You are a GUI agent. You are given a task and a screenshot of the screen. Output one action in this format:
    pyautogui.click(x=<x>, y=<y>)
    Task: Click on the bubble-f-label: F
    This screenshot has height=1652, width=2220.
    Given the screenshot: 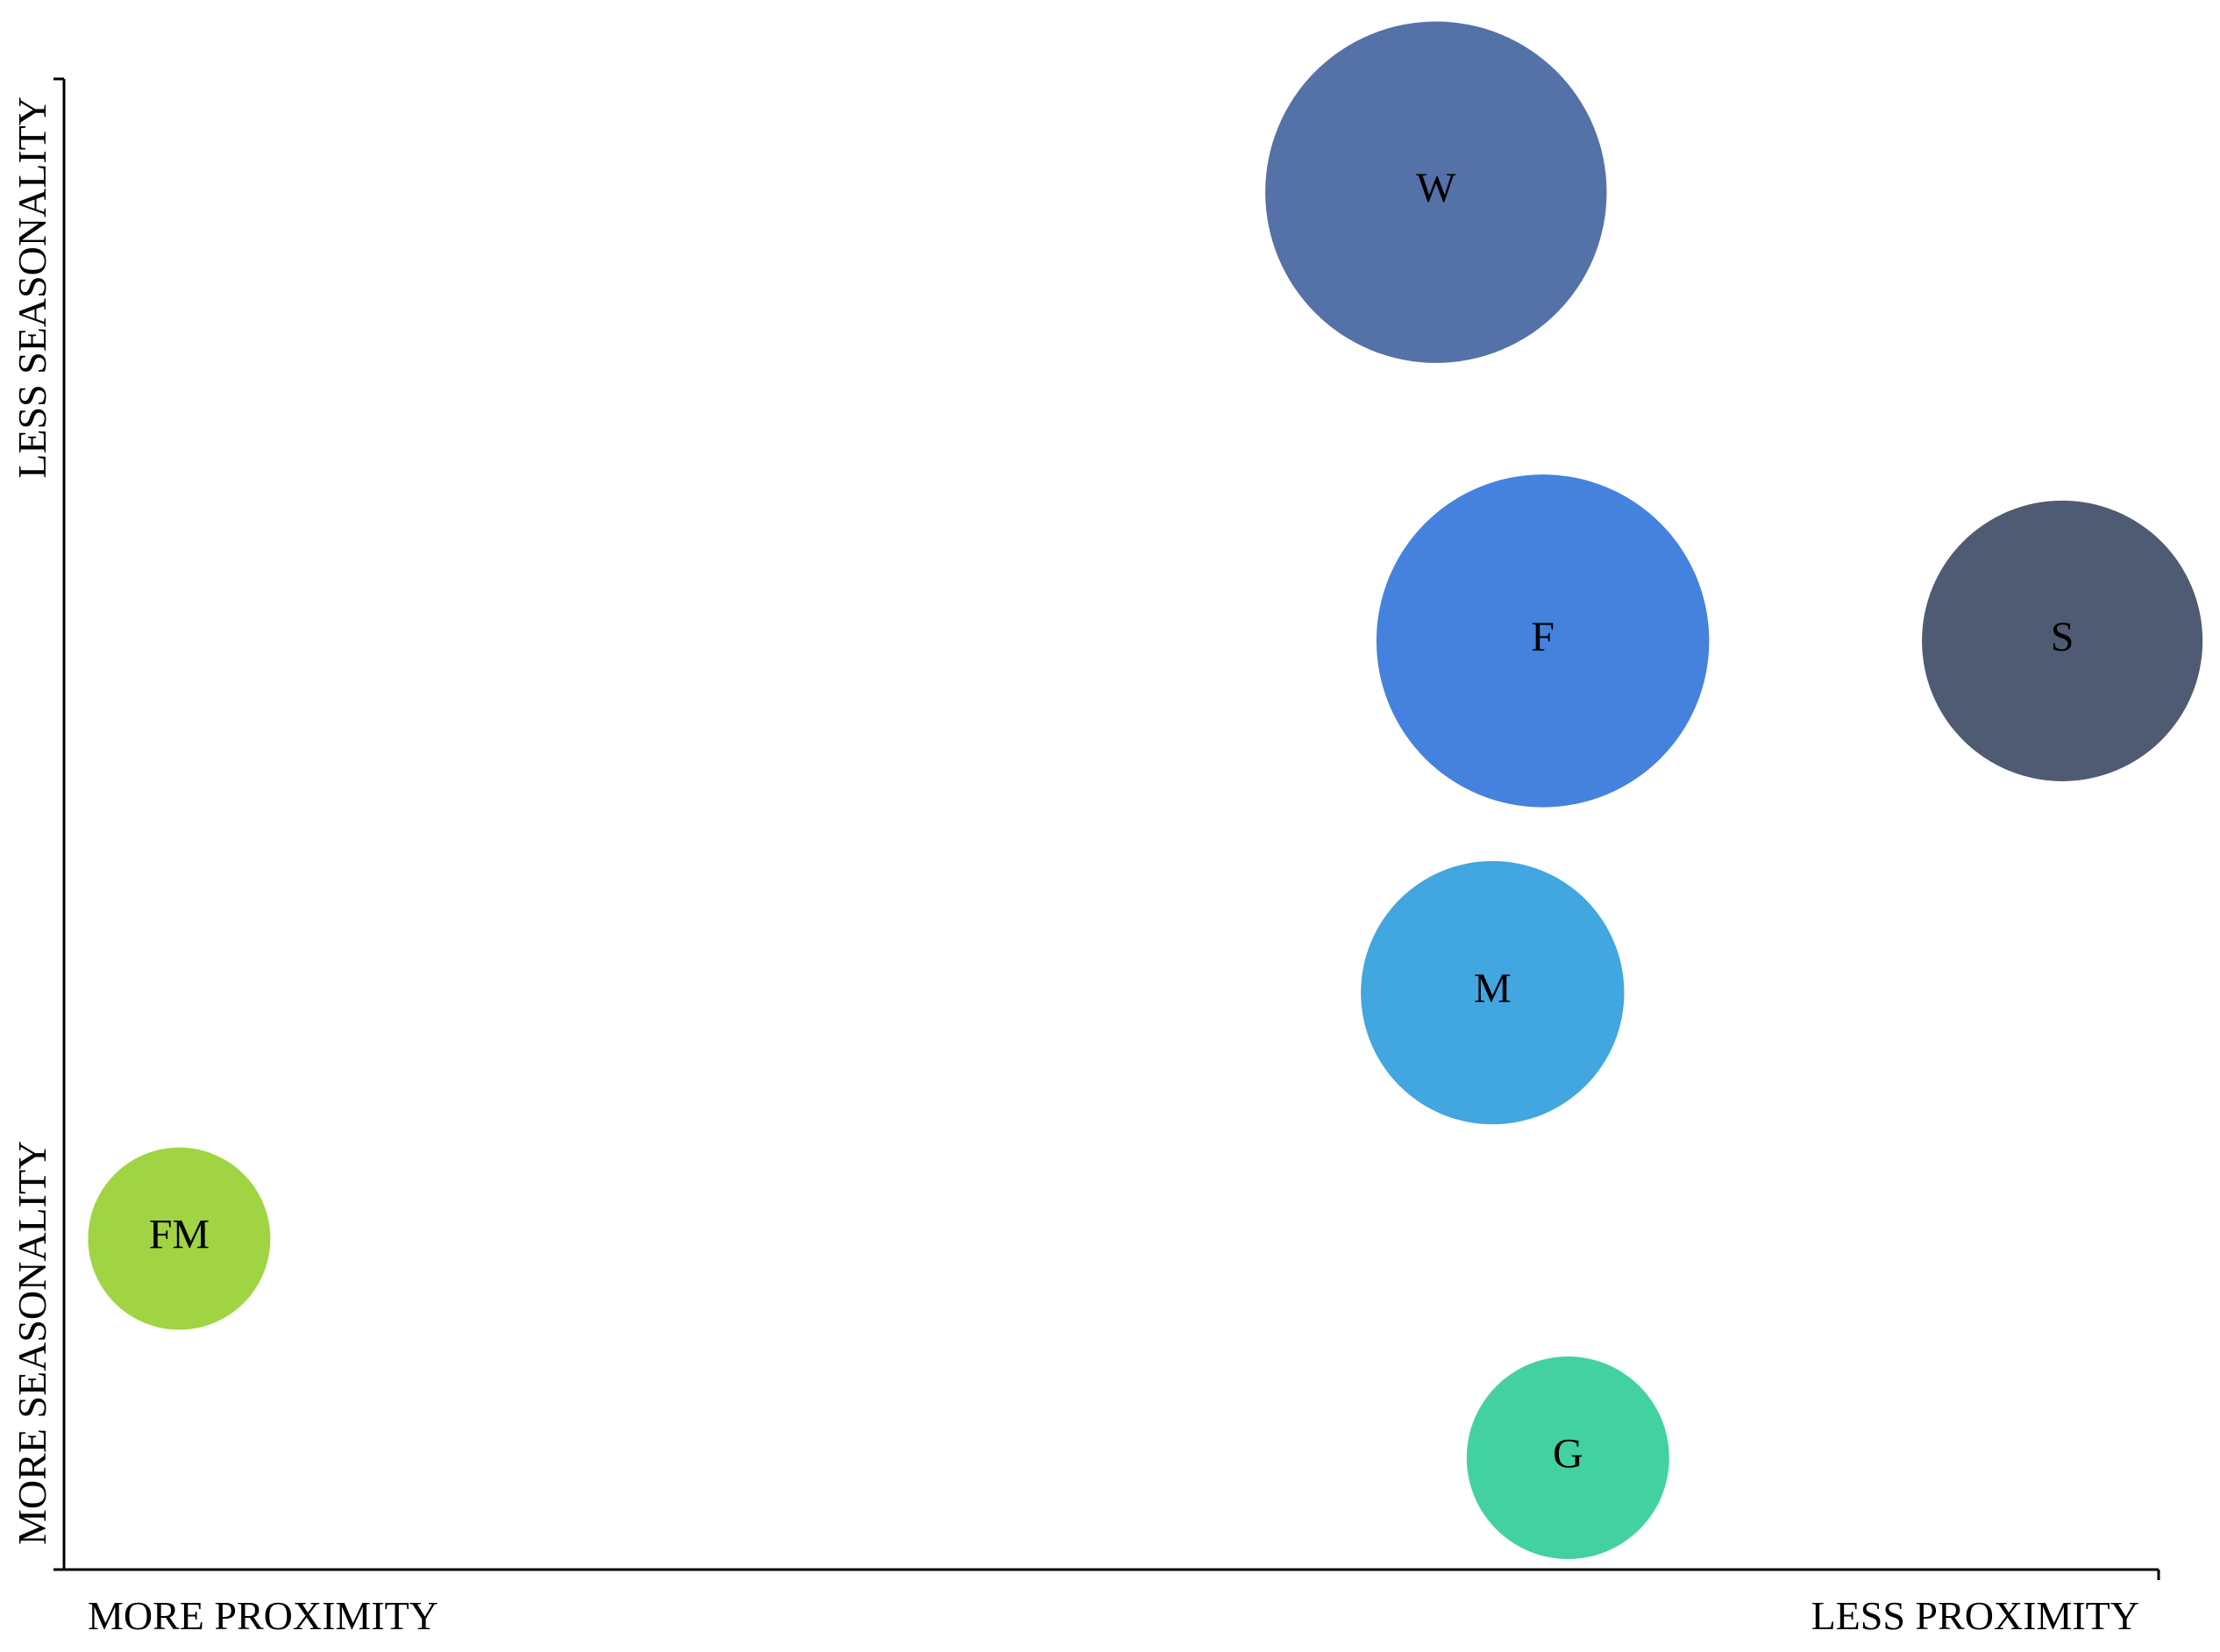 What is the action you would take?
    pyautogui.click(x=1543, y=637)
    